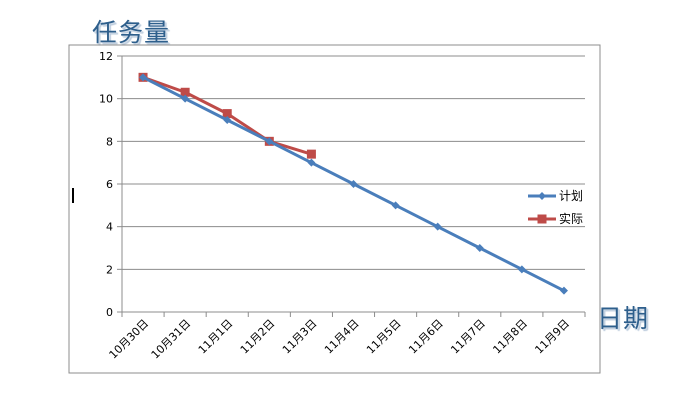 This screenshot has height=400, width=689. What do you see at coordinates (171, 339) in the screenshot?
I see `x-tick-label: 10月31日` at bounding box center [171, 339].